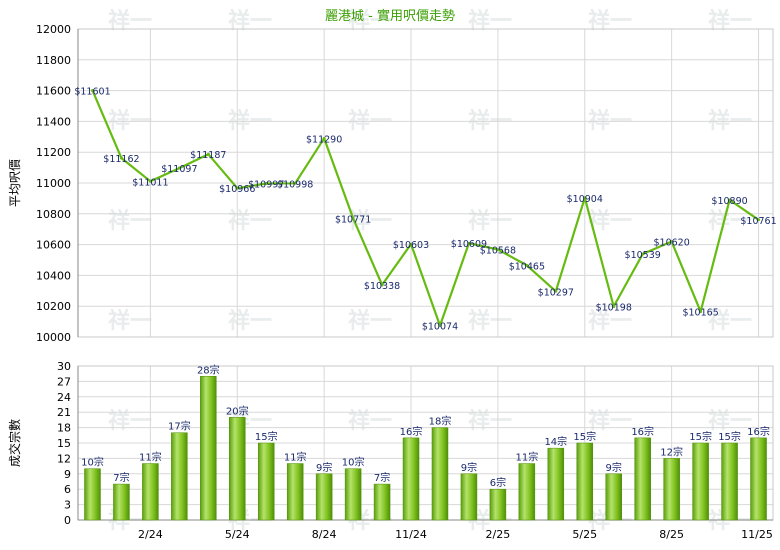  Describe the element at coordinates (64, 381) in the screenshot. I see `bar-chart-y-tick-label: 27` at that location.